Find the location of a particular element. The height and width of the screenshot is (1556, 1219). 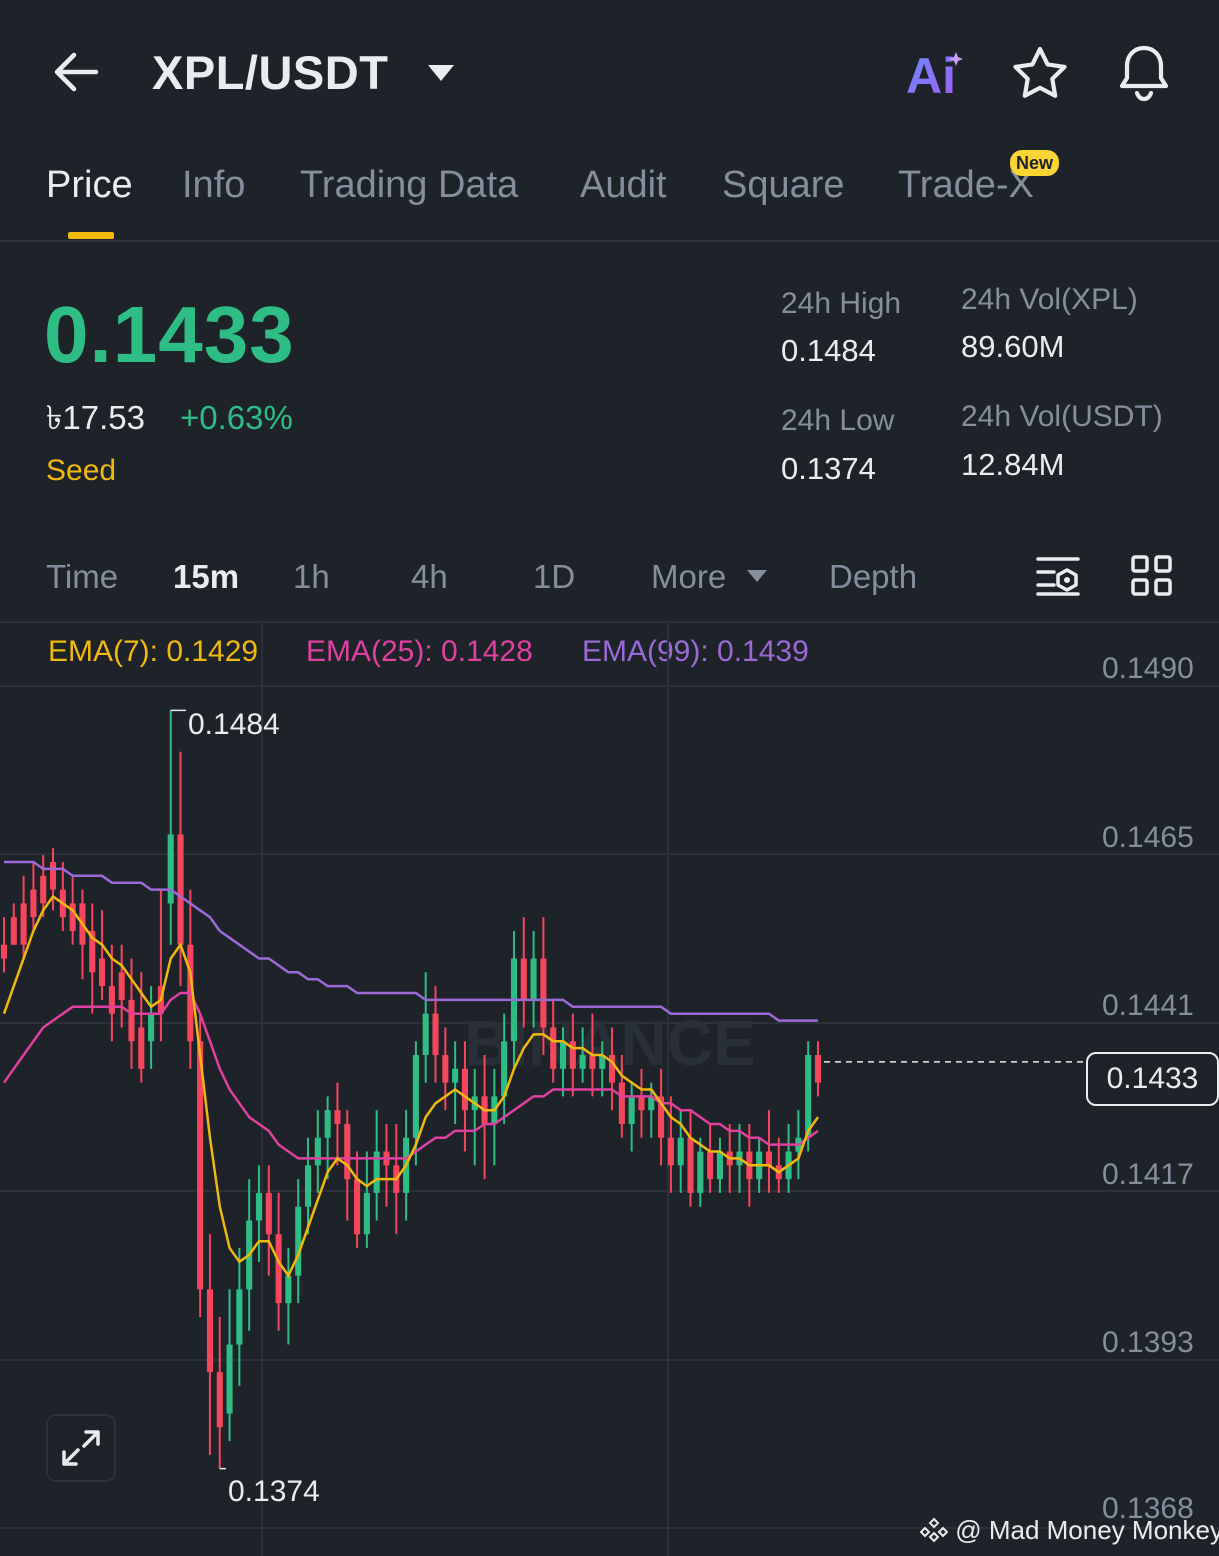

y-tick-label: 0.1368 is located at coordinates (1148, 1508).